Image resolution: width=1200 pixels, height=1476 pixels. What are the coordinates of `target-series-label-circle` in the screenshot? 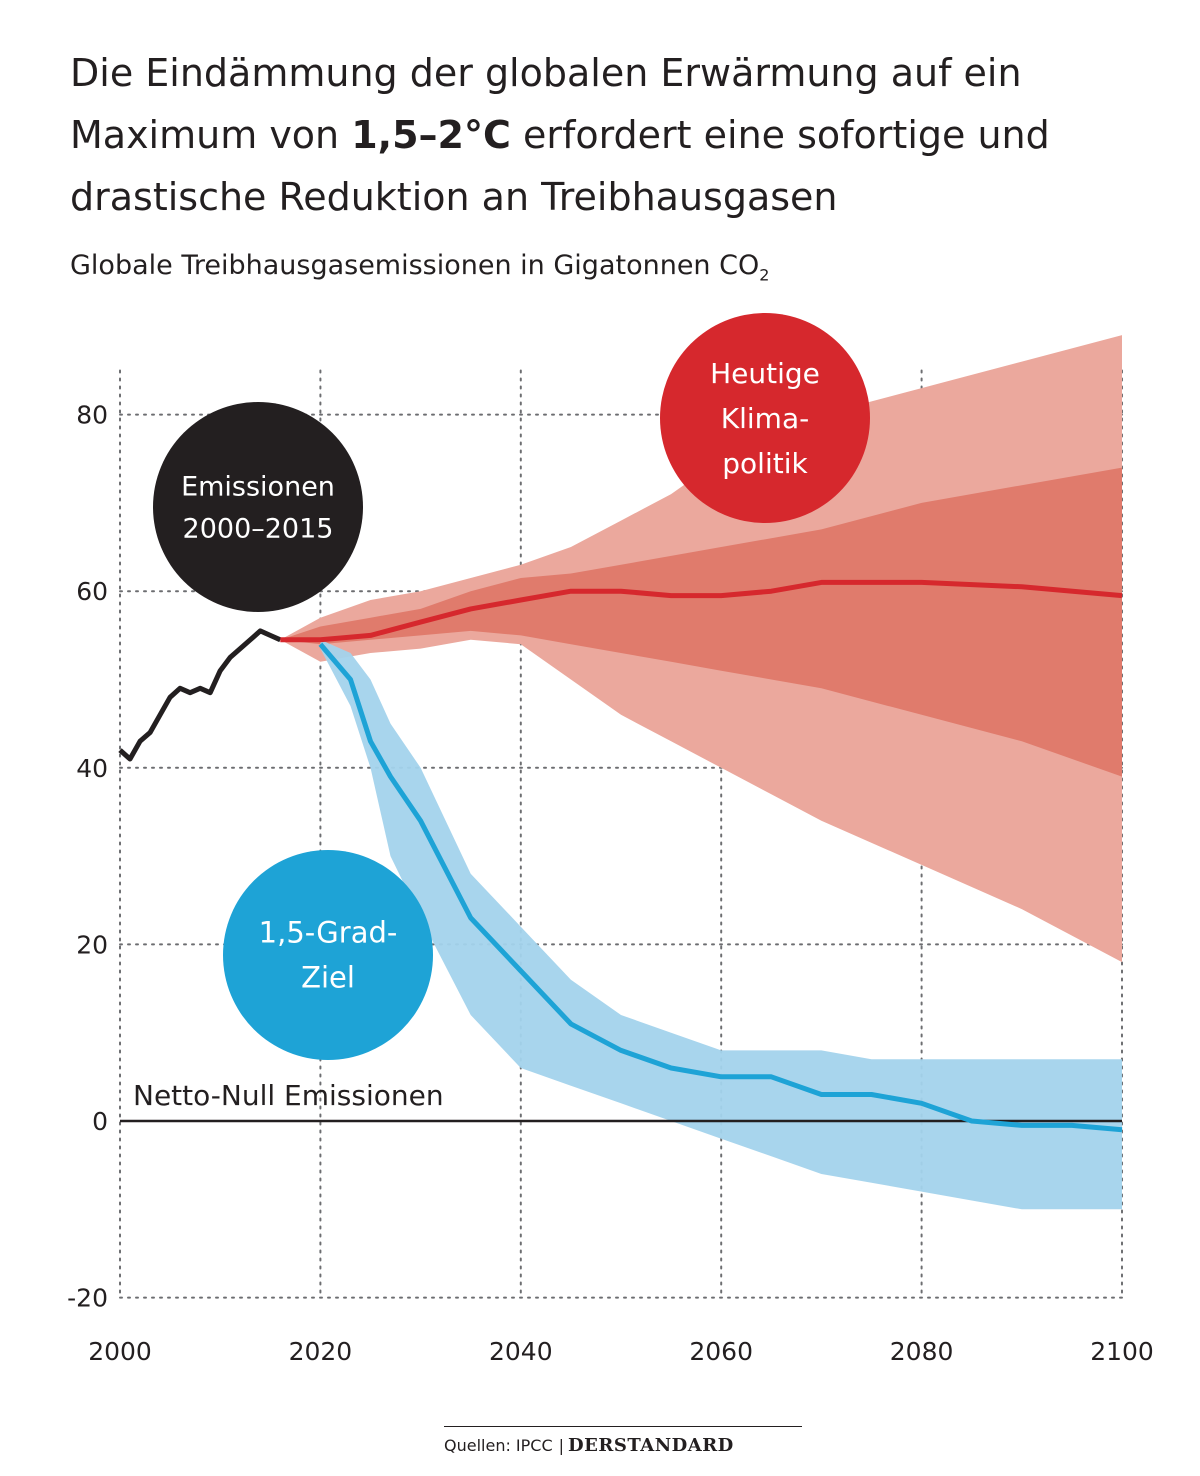 It's located at (328, 955).